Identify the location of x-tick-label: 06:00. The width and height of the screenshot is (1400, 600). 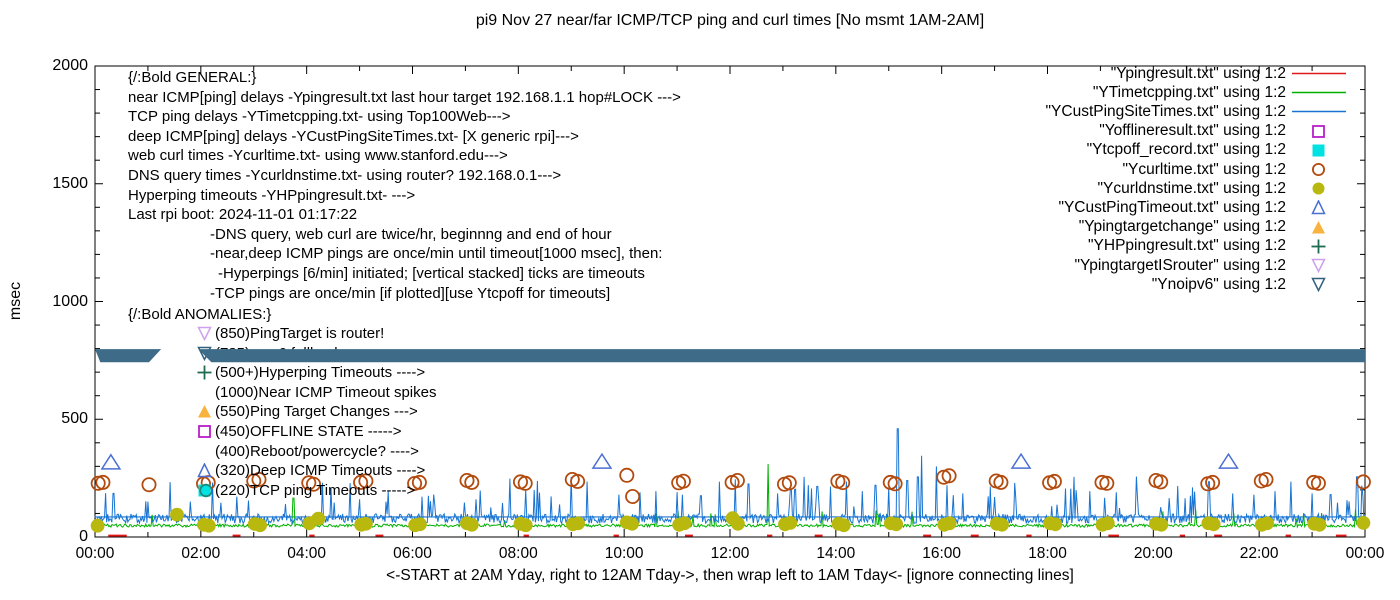
(412, 553).